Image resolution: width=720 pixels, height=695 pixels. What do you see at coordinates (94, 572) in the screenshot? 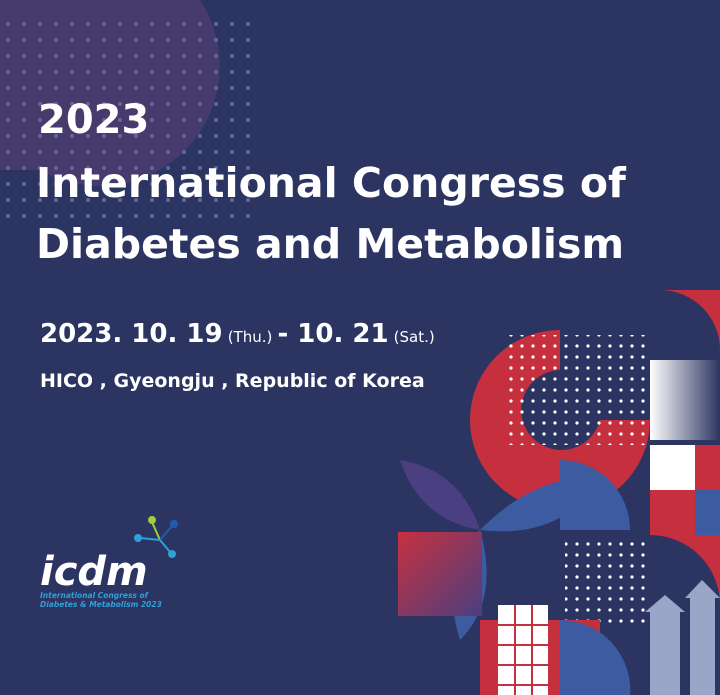
I see `logo-wordmark: icdm` at bounding box center [94, 572].